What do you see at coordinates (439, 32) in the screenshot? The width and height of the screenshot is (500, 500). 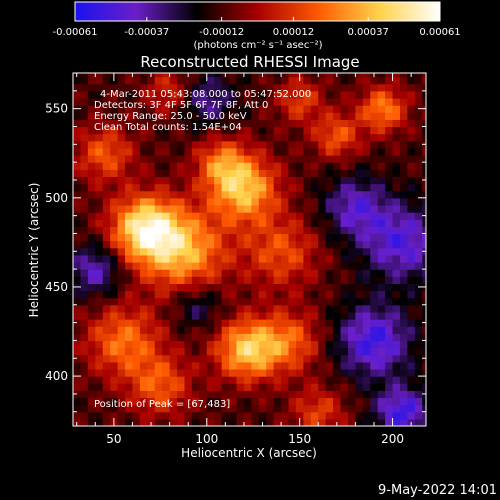 I see `colorbar-tick-label: 0.00061` at bounding box center [439, 32].